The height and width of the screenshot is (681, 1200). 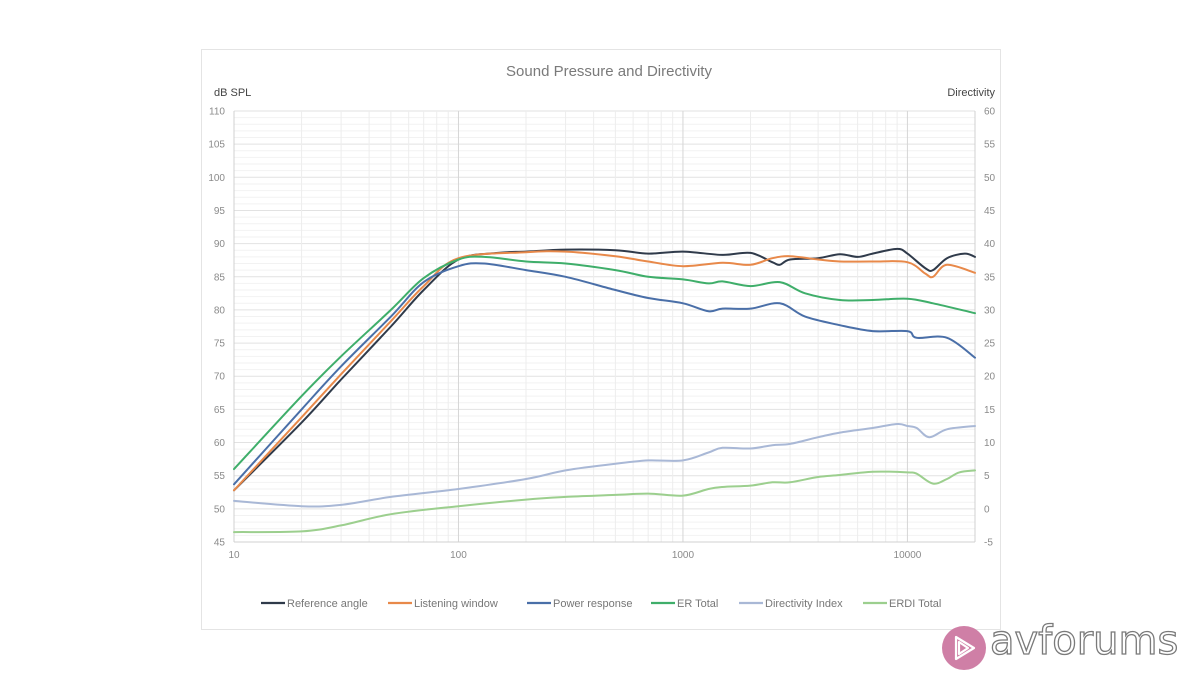 What do you see at coordinates (220, 476) in the screenshot?
I see `y-tick-label: 55` at bounding box center [220, 476].